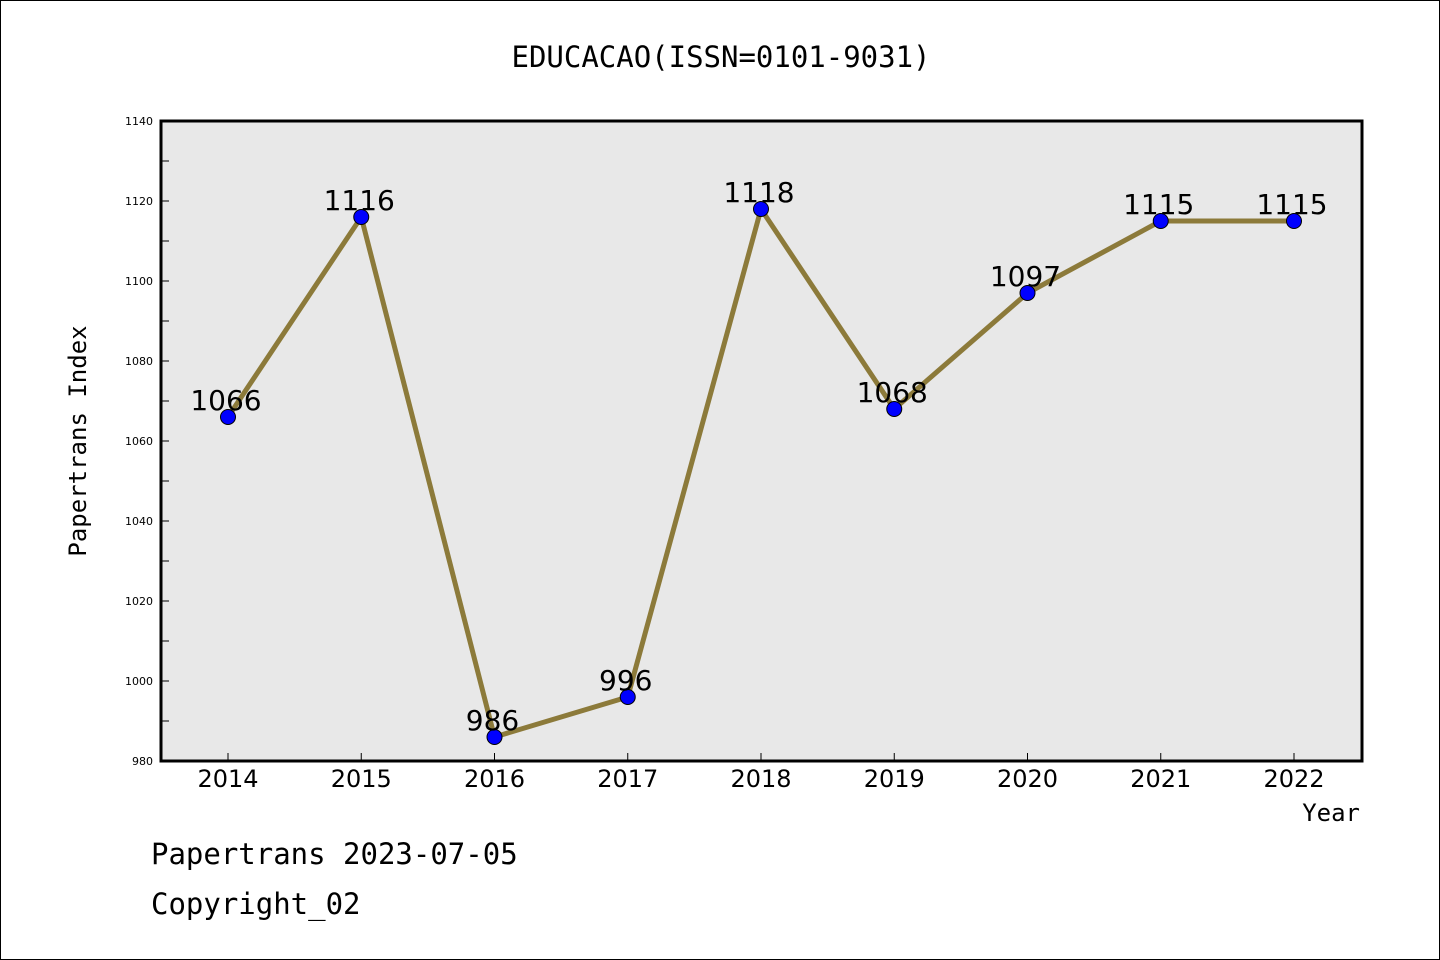 The width and height of the screenshot is (1440, 960). Describe the element at coordinates (139, 441) in the screenshot. I see `y-tick-label: 1060` at that location.